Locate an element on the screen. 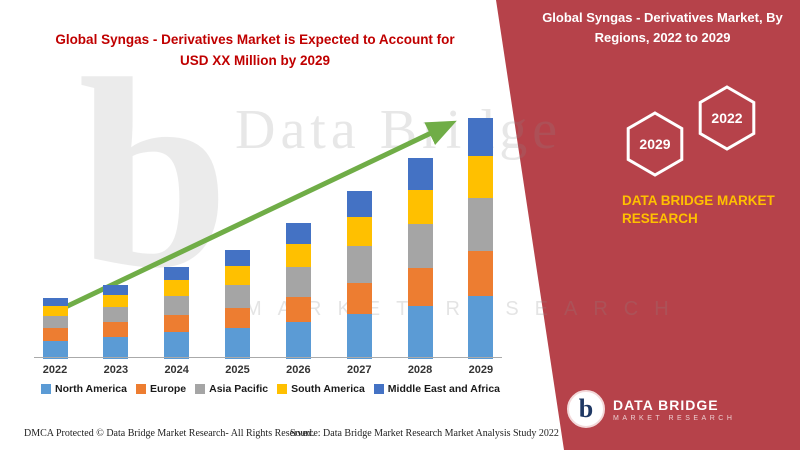 This screenshot has width=800, height=450. bar-column: 2023 is located at coordinates (116, 331).